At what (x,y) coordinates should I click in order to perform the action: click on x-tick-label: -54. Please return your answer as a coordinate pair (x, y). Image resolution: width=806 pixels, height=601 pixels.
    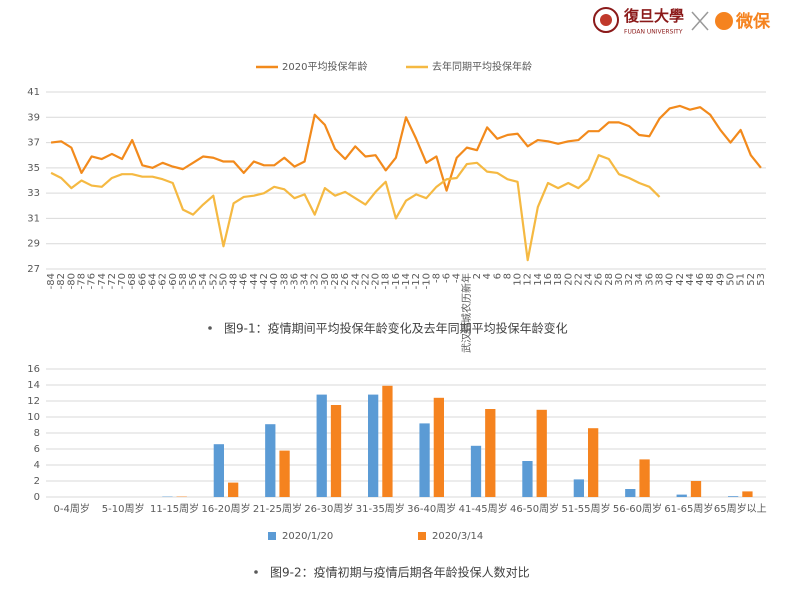
    Looking at the image, I should click on (203, 281).